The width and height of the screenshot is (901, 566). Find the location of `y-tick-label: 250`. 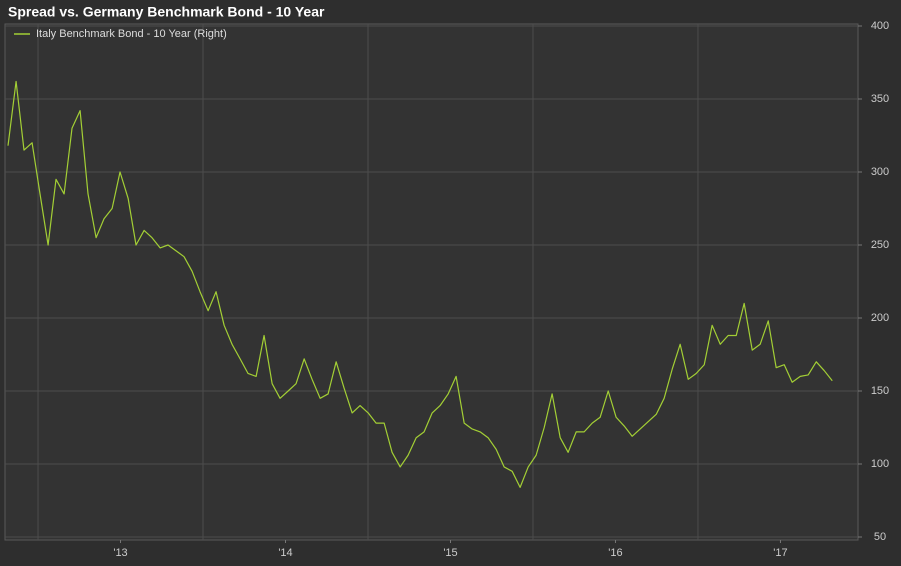

y-tick-label: 250 is located at coordinates (880, 245).